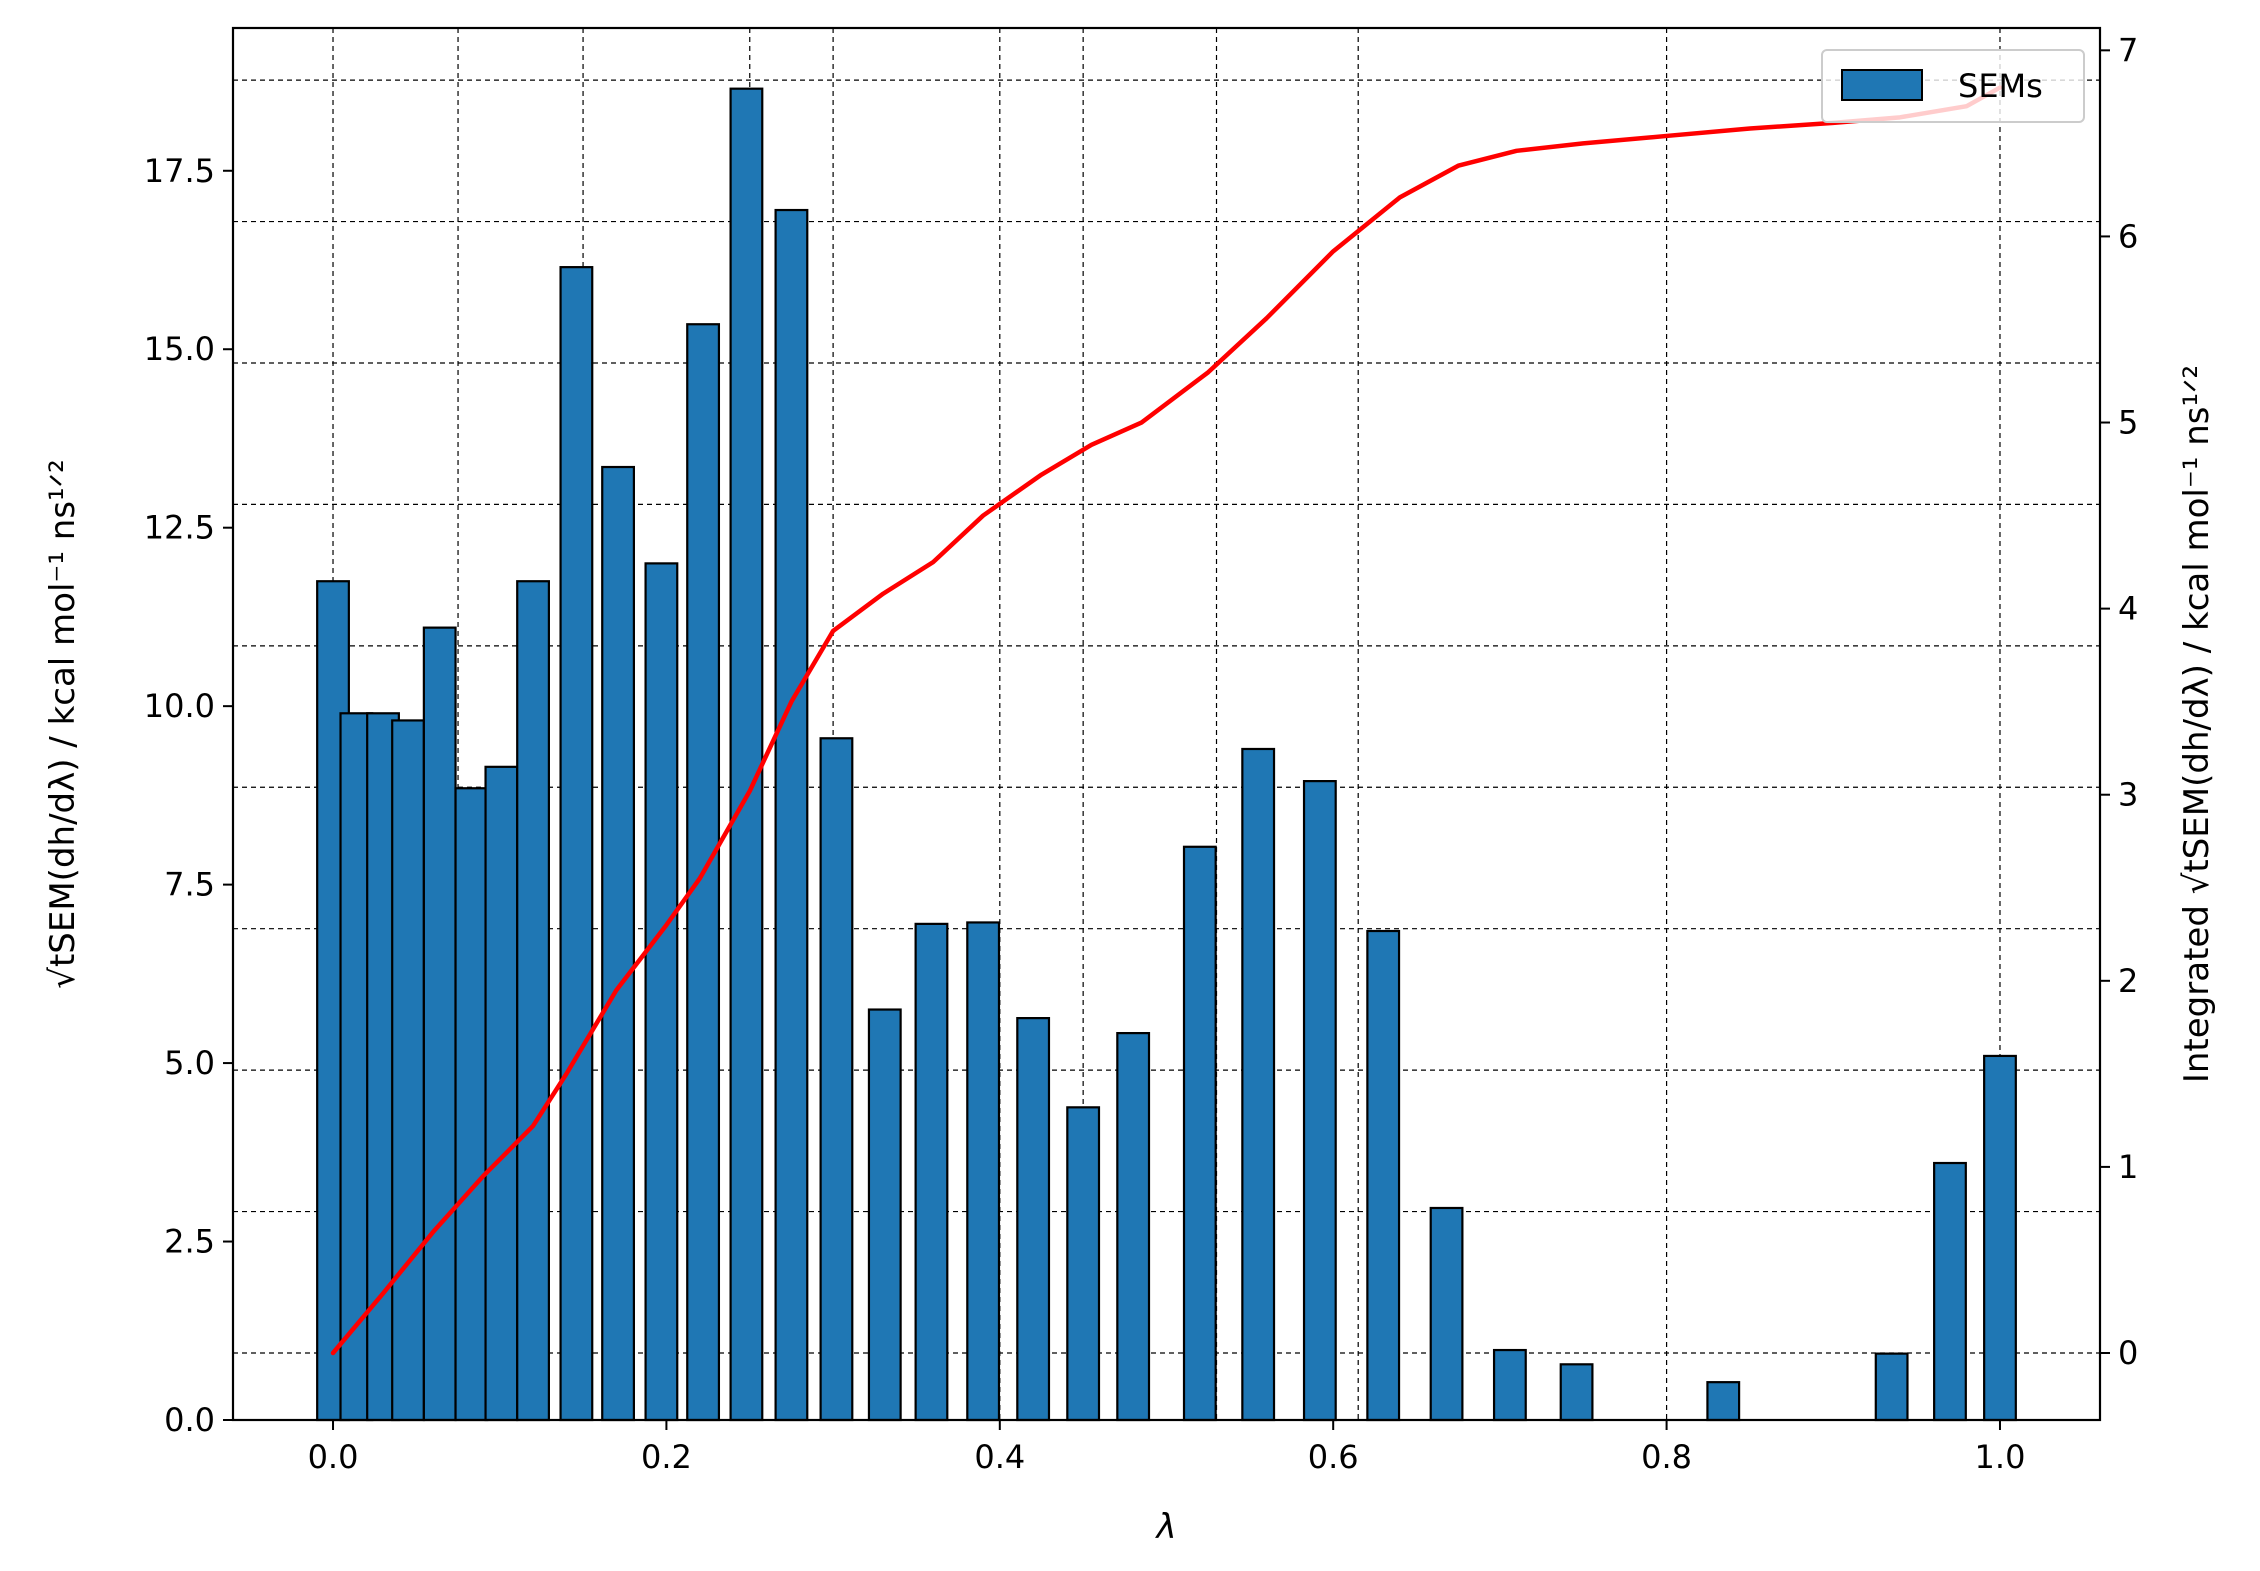  What do you see at coordinates (2128, 1167) in the screenshot?
I see `y2-tick-label-1: 1` at bounding box center [2128, 1167].